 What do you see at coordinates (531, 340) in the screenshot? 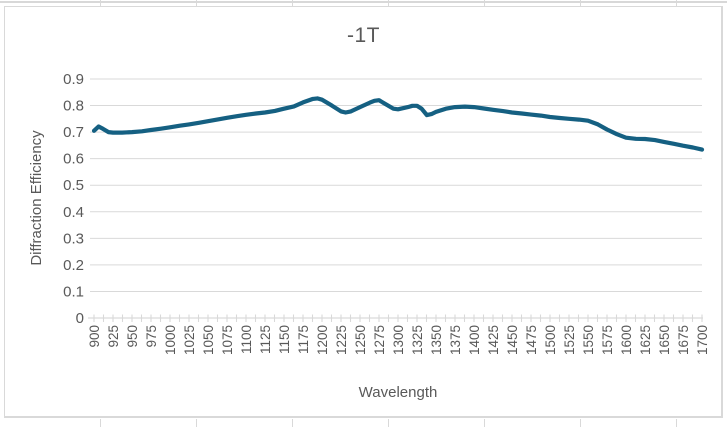
I see `x-tick-label: 1475` at bounding box center [531, 340].